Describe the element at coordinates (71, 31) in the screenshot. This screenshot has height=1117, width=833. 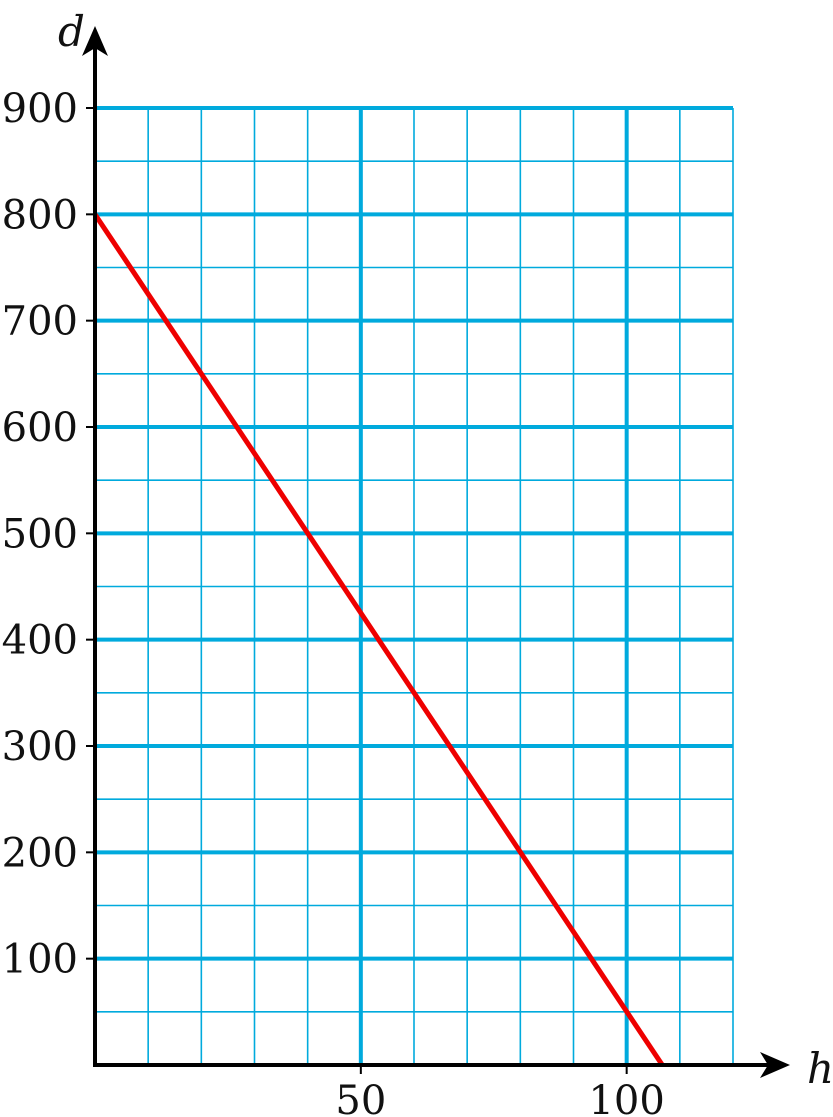
I see `y-axis-label: d` at that location.